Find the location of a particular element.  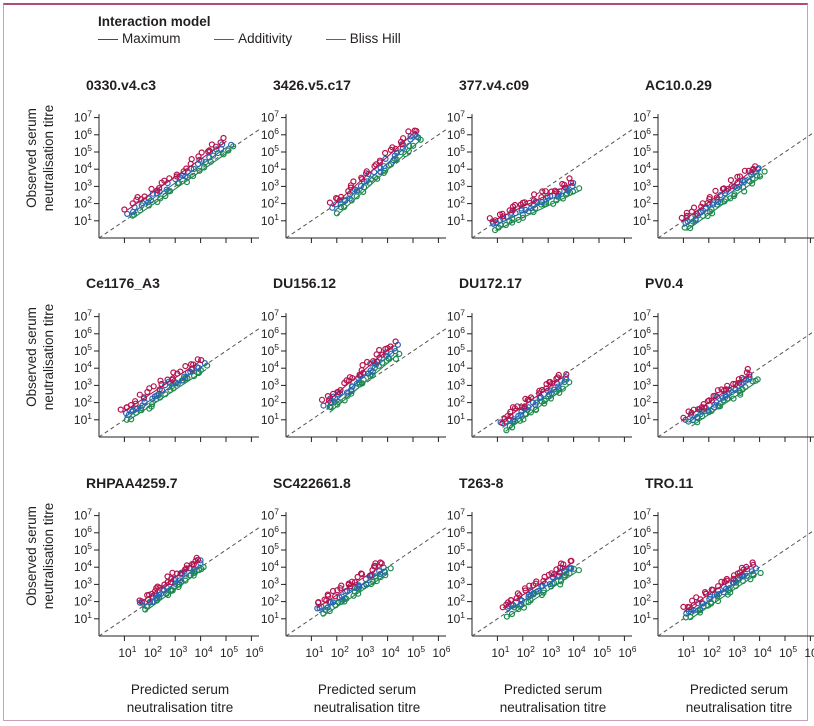

legend-swatch-additivity is located at coordinates (224, 39).